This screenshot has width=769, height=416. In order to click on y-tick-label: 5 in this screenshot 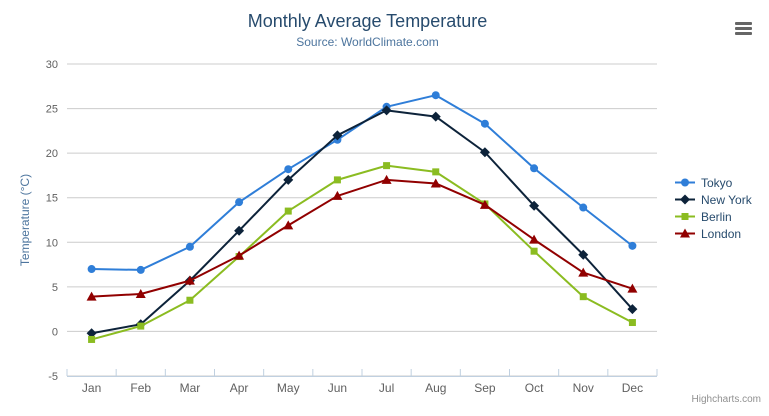, I will do `click(55, 288)`.